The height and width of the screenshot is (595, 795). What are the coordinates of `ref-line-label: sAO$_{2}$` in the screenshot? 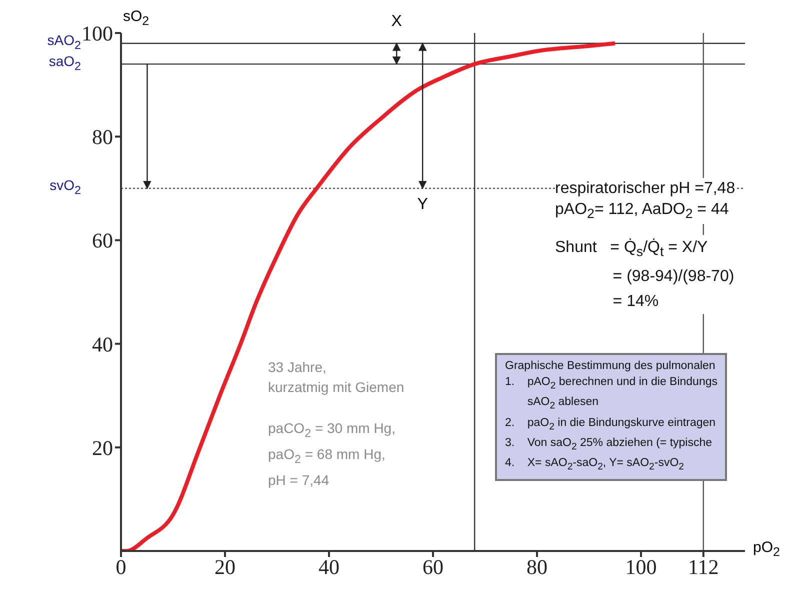 It's located at (64, 42).